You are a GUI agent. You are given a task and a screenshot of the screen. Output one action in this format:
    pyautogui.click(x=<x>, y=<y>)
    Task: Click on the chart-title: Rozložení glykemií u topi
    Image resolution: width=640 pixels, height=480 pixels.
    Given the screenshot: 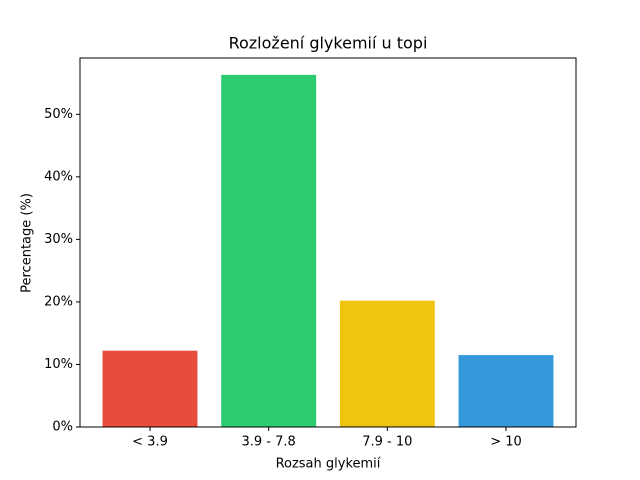 What is the action you would take?
    pyautogui.click(x=328, y=43)
    